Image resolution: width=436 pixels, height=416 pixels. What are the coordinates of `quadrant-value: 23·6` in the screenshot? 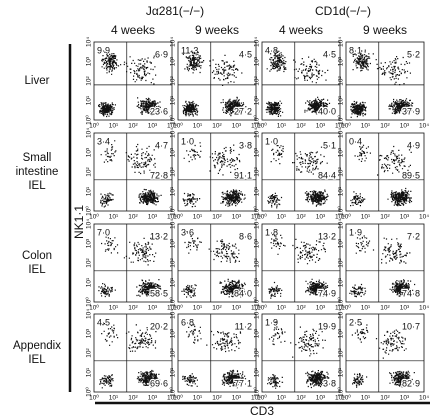 It's located at (159, 111).